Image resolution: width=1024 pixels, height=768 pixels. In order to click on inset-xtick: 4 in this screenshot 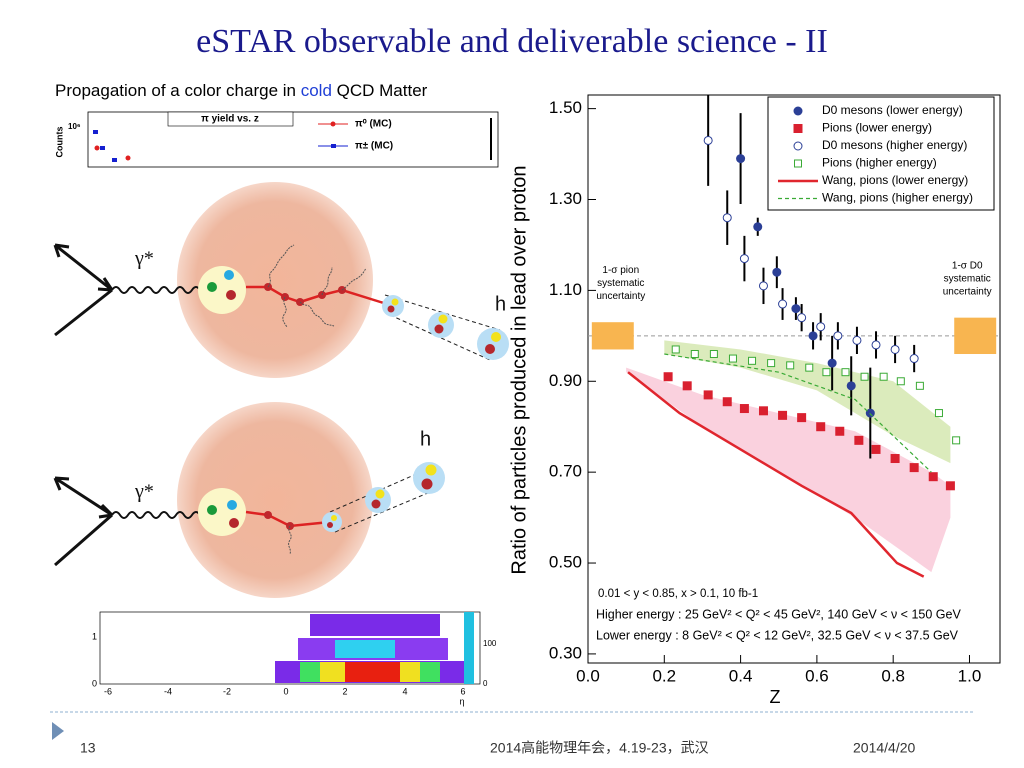, I will do `click(404, 691)`.